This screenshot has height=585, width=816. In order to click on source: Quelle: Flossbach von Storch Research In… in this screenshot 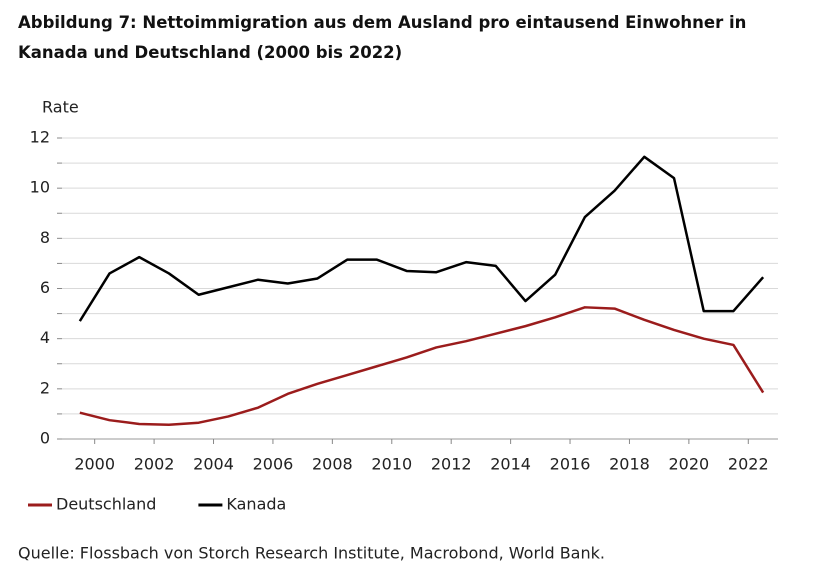, I will do `click(311, 553)`.